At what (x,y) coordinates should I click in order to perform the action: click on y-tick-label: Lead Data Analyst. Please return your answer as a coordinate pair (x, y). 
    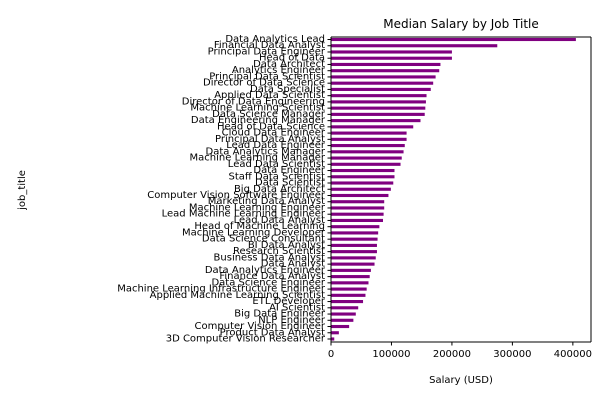
    Looking at the image, I should click on (279, 220).